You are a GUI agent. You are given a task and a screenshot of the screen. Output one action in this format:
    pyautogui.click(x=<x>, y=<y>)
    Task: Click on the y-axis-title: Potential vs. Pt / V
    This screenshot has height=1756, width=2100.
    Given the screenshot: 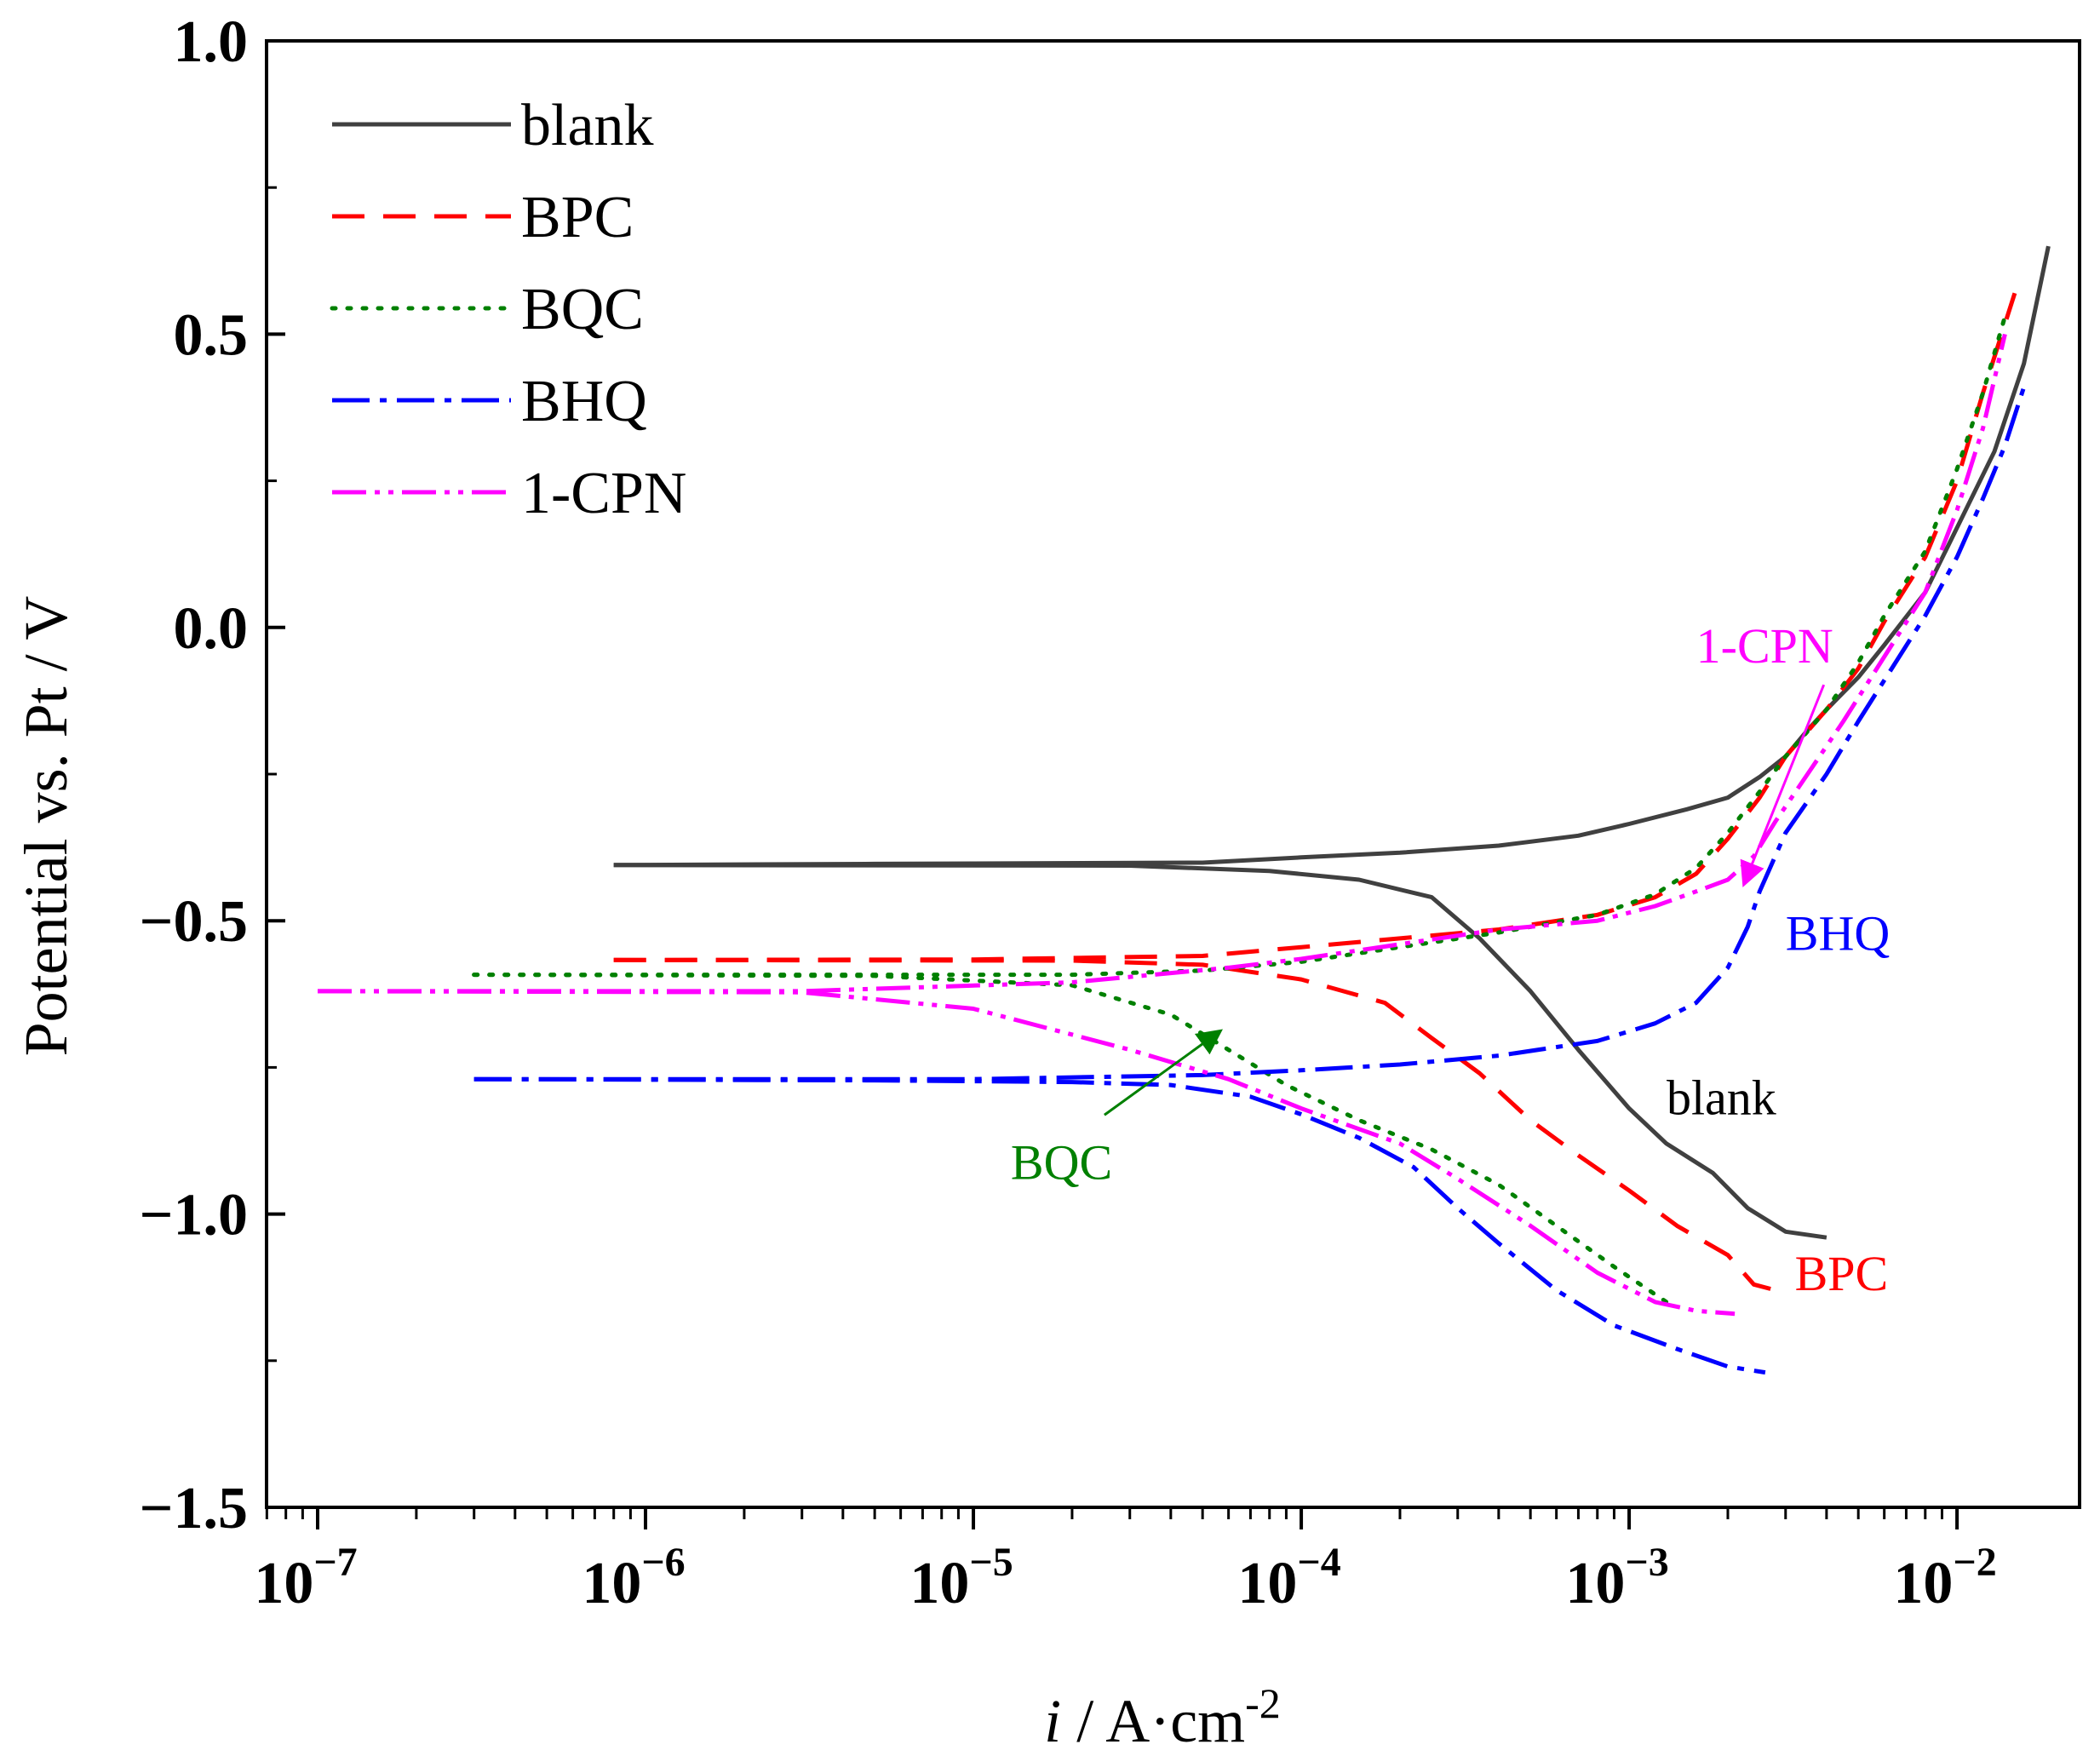 What is the action you would take?
    pyautogui.click(x=46, y=826)
    